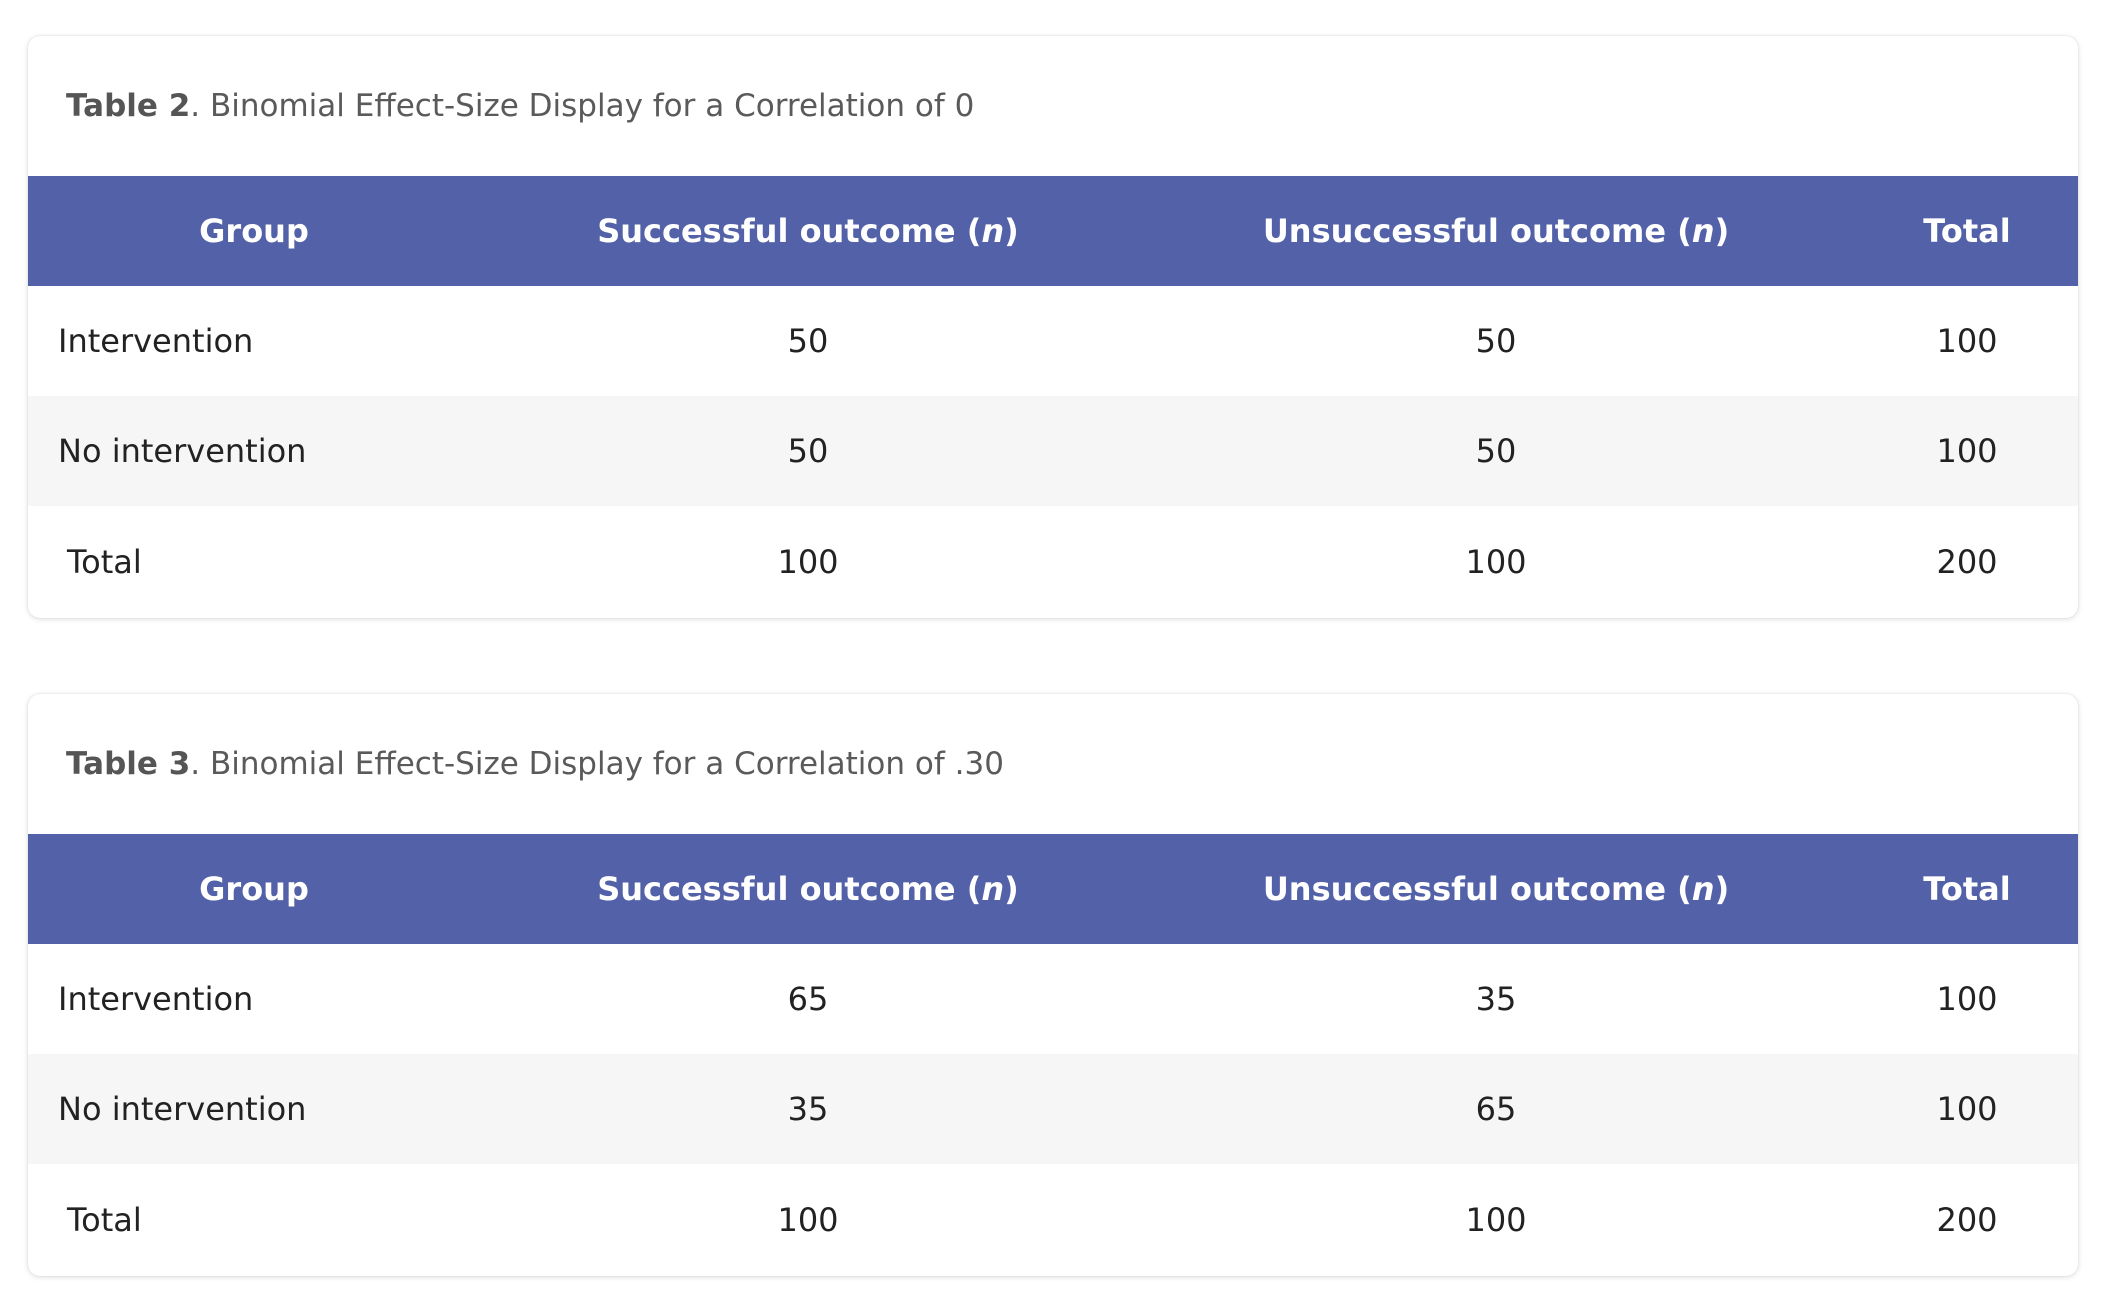  I want to click on cell-successful: 65, so click(808, 999).